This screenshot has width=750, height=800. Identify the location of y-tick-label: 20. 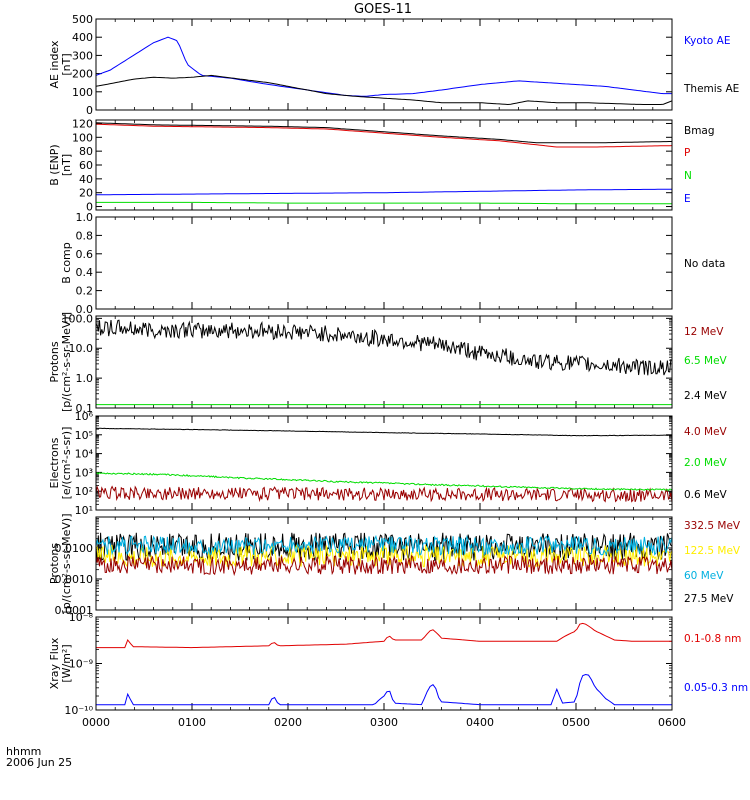
(86, 193).